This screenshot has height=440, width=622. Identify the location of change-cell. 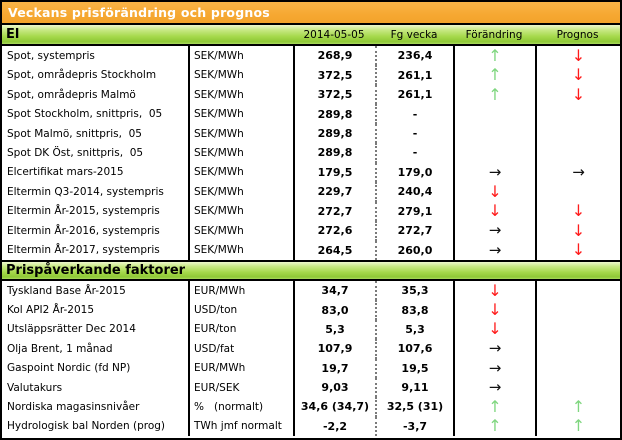
(494, 133).